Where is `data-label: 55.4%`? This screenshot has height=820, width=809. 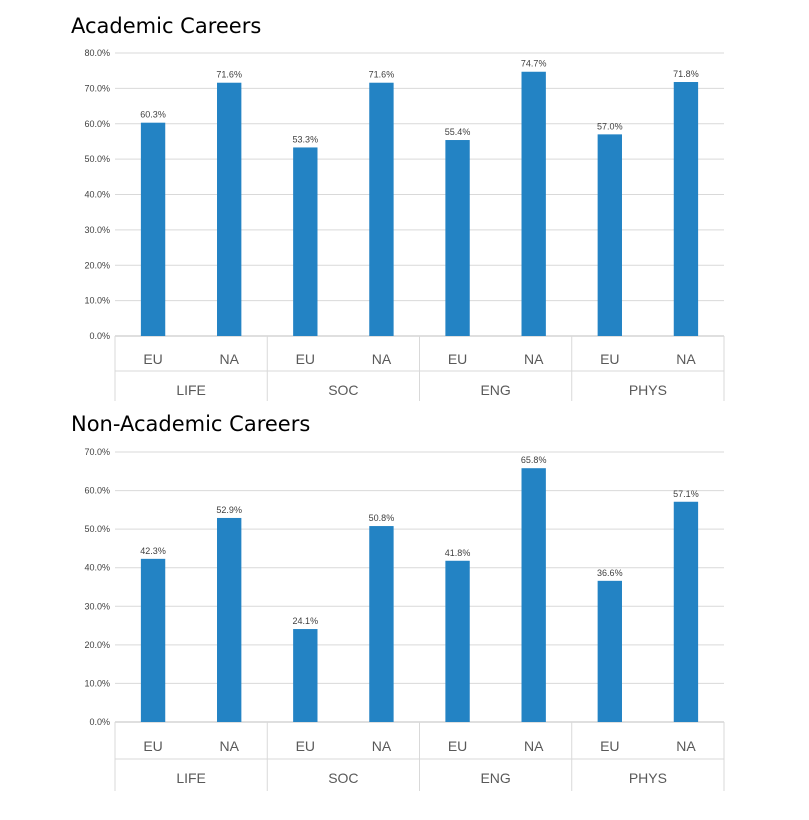 data-label: 55.4% is located at coordinates (458, 132).